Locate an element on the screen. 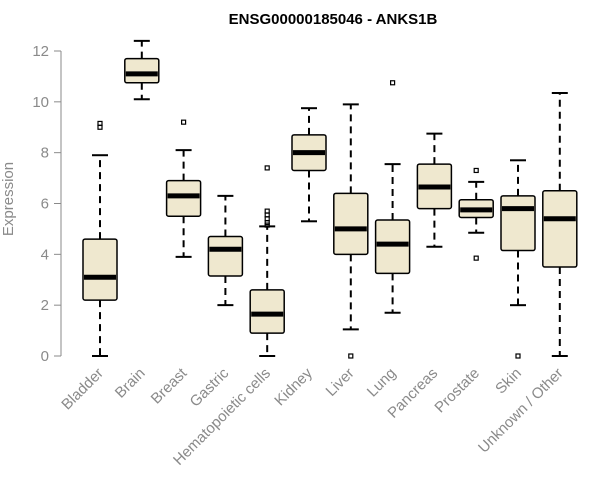  box-prostate is located at coordinates (476, 214).